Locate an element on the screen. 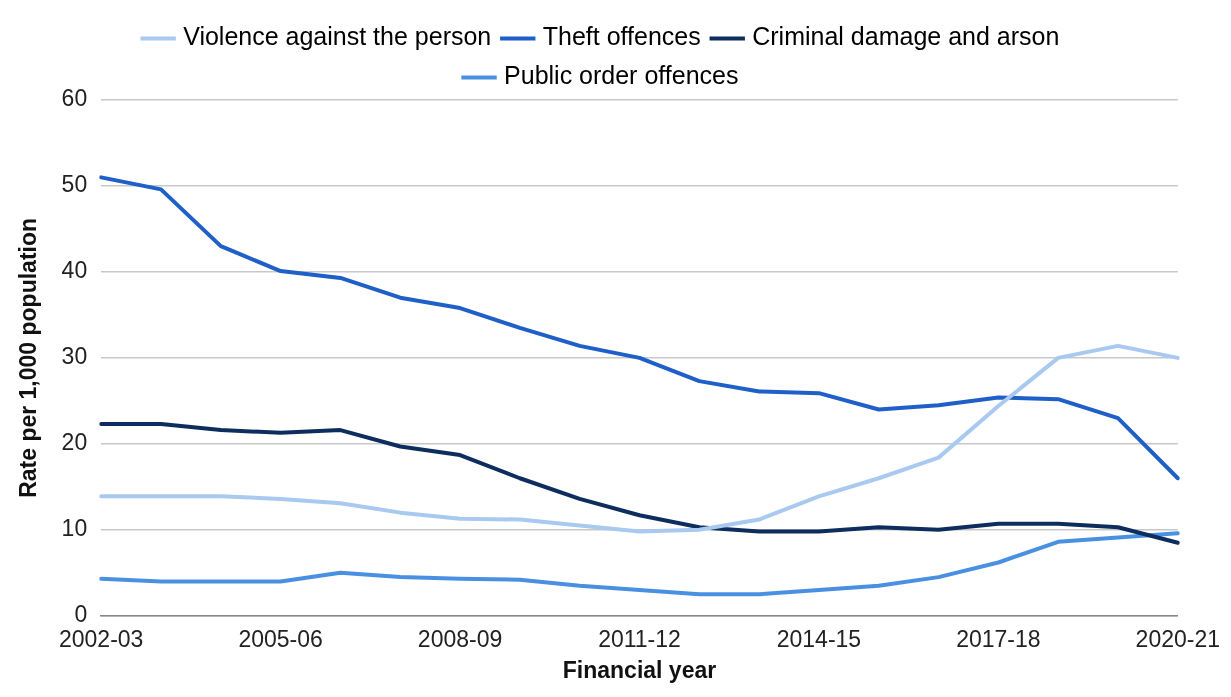 This screenshot has width=1231, height=697. y-tick-label: 20 is located at coordinates (74, 442).